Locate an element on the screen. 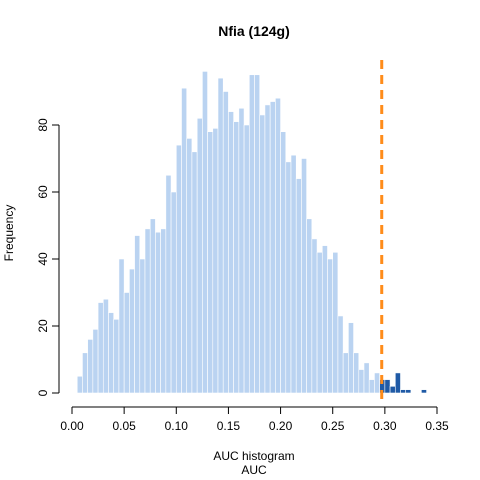 The image size is (480, 480). y-axis: 0 20 40 60 80 is located at coordinates (48, 257).